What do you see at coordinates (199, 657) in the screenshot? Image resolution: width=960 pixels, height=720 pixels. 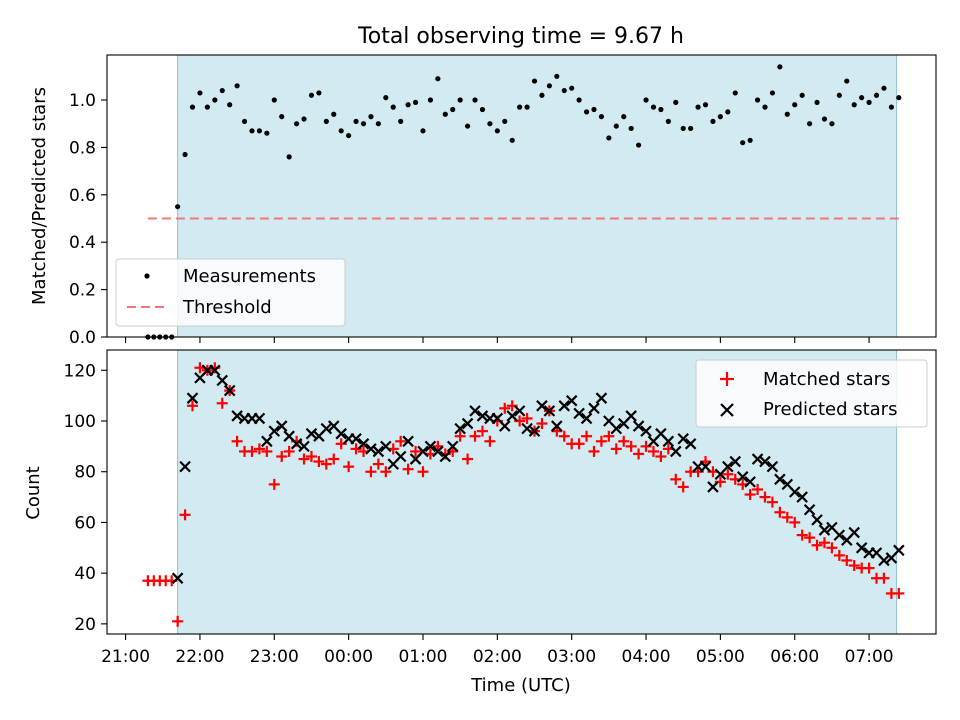 I see `count-x-tick-label: 22:00` at bounding box center [199, 657].